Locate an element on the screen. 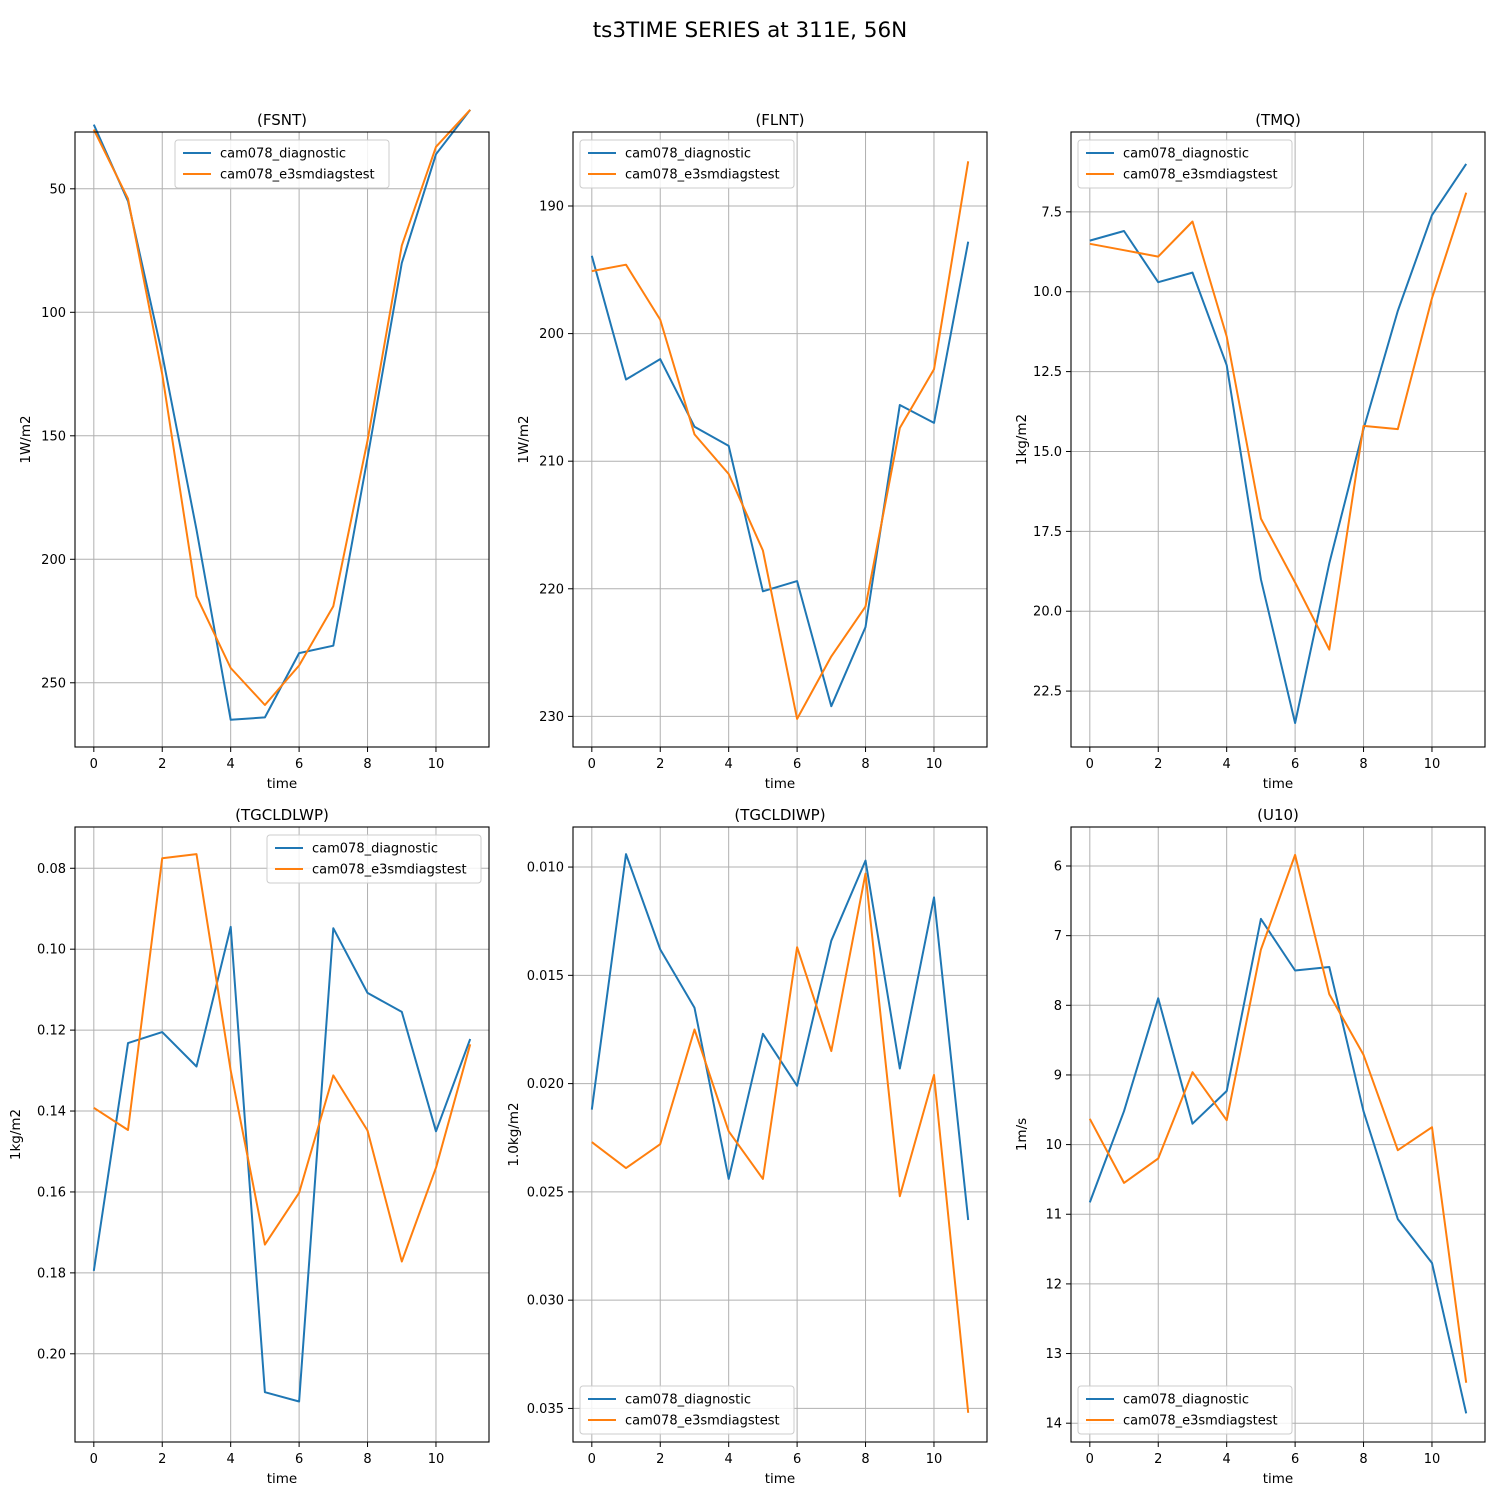 The height and width of the screenshot is (1500, 1500). y-tick-label: 20.0 is located at coordinates (1047, 612).